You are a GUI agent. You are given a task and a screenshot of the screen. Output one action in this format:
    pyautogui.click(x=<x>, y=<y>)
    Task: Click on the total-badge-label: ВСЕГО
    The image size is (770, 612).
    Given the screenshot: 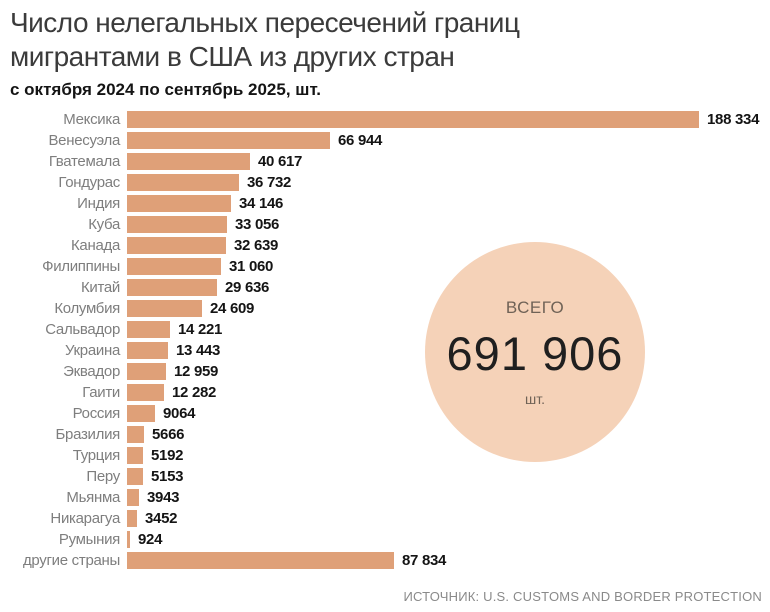 What is the action you would take?
    pyautogui.click(x=535, y=307)
    